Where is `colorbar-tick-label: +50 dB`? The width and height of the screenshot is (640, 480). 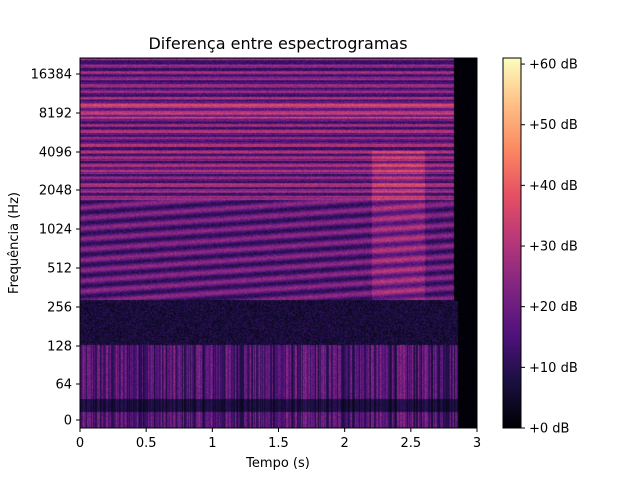
colorbar-tick-label: +50 dB is located at coordinates (553, 125).